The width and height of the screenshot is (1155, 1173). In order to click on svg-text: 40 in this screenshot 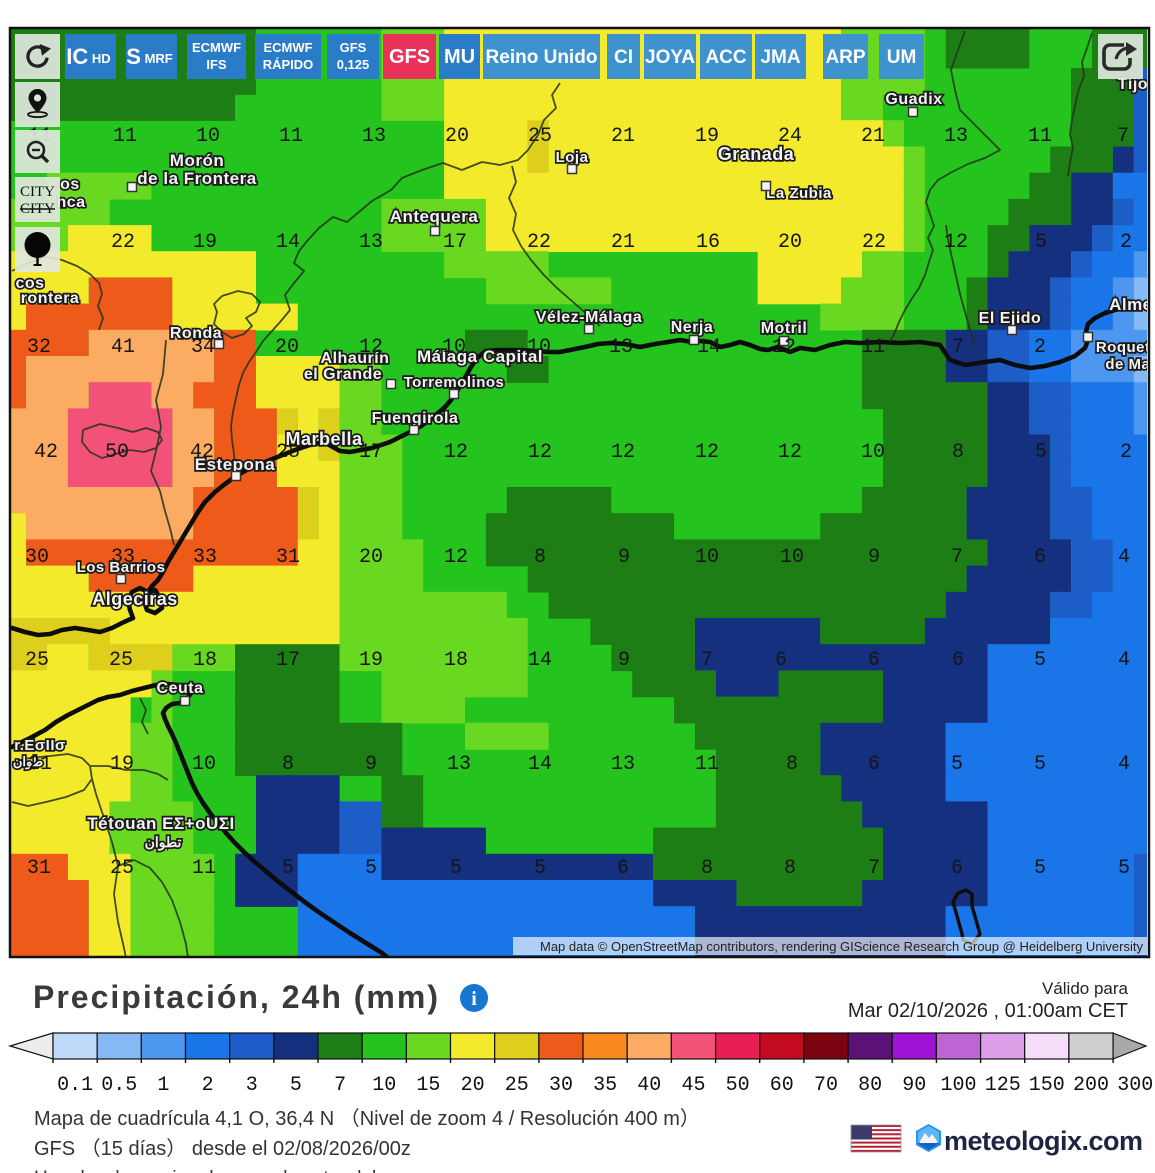, I will do `click(649, 1085)`.